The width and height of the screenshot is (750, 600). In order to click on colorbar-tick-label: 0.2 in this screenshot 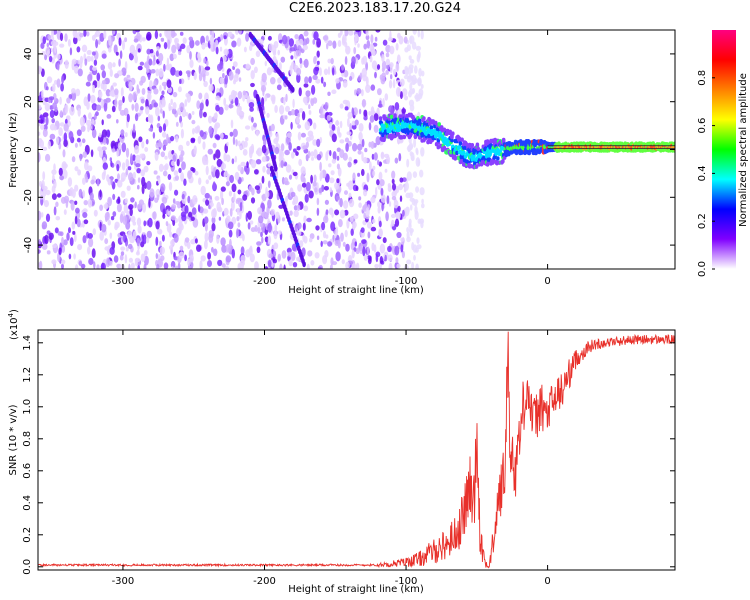, I will do `click(702, 221)`.